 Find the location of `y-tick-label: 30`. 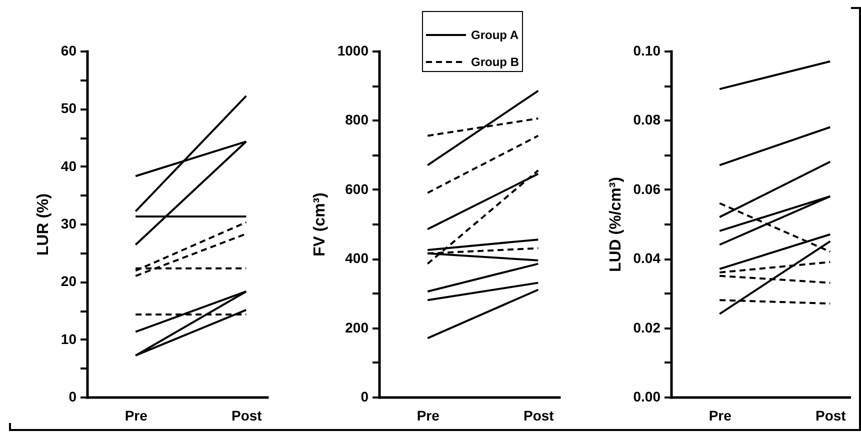

y-tick-label: 30 is located at coordinates (68, 224).